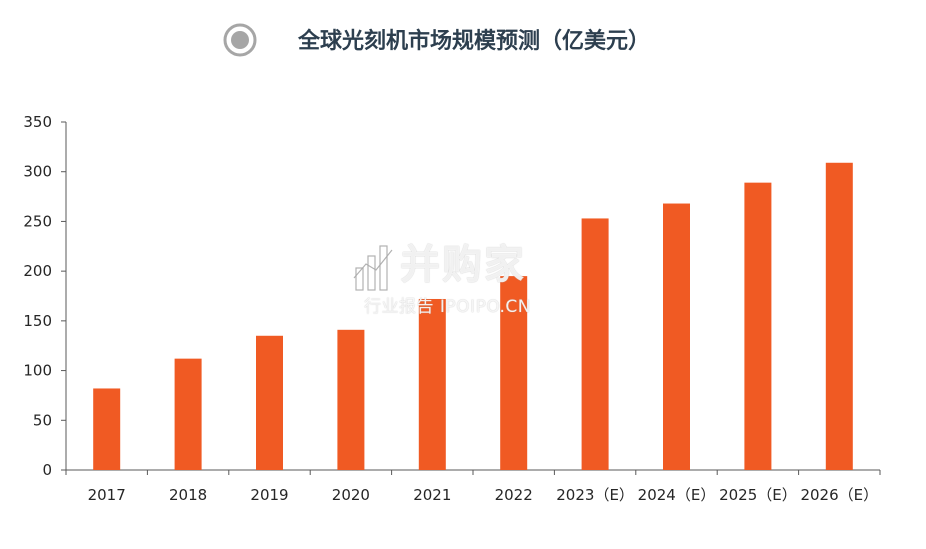 The image size is (926, 549). Describe the element at coordinates (188, 495) in the screenshot. I see `x-tick-label: 2018` at that location.